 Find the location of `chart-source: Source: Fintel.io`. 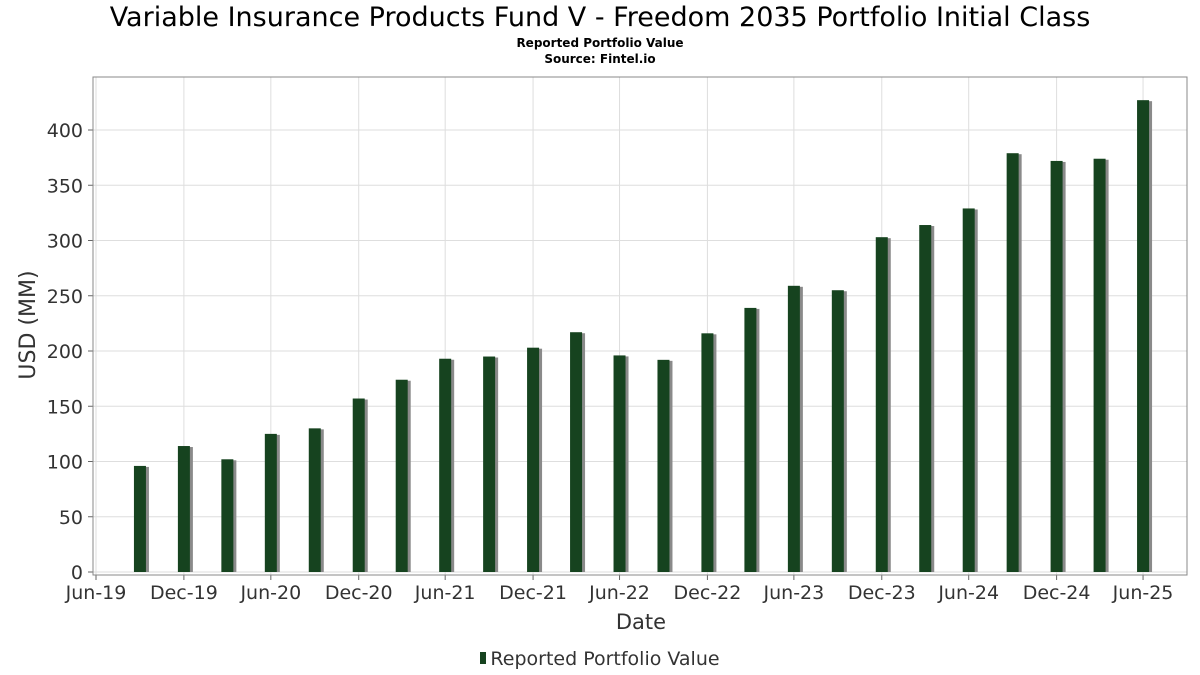

chart-source: Source: Fintel.io is located at coordinates (600, 59).